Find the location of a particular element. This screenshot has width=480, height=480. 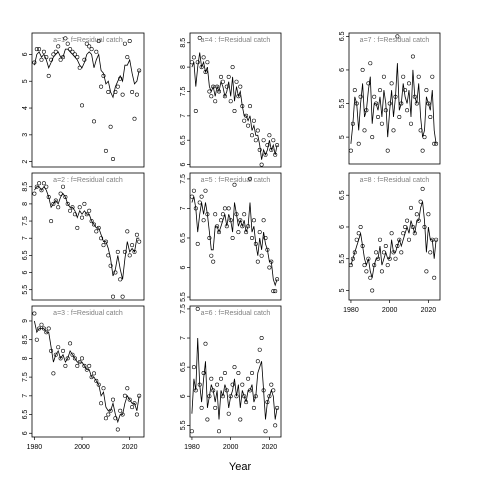

panel-1-y-tick-label: 2 is located at coordinates (25, 162).